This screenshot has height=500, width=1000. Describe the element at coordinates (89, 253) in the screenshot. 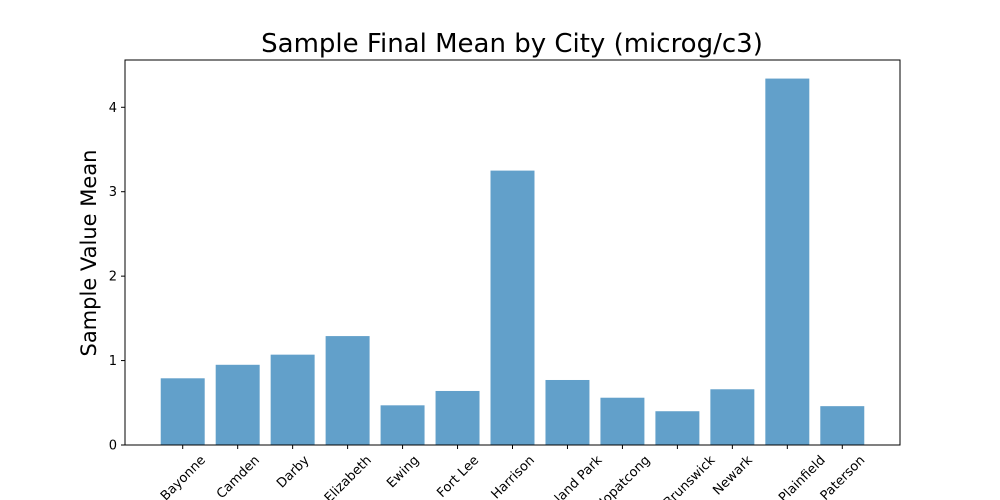

I see `y-axis-label: Sample Value Mean` at that location.